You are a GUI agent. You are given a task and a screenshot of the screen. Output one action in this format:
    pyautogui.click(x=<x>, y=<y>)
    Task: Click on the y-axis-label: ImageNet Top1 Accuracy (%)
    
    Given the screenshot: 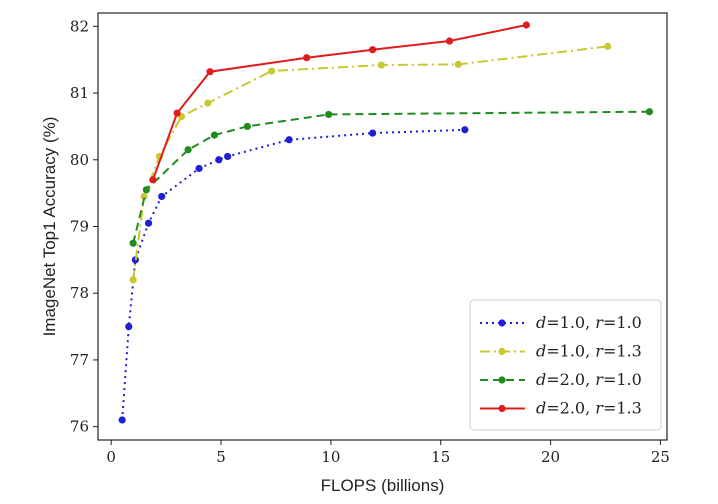 What is the action you would take?
    pyautogui.click(x=49, y=227)
    